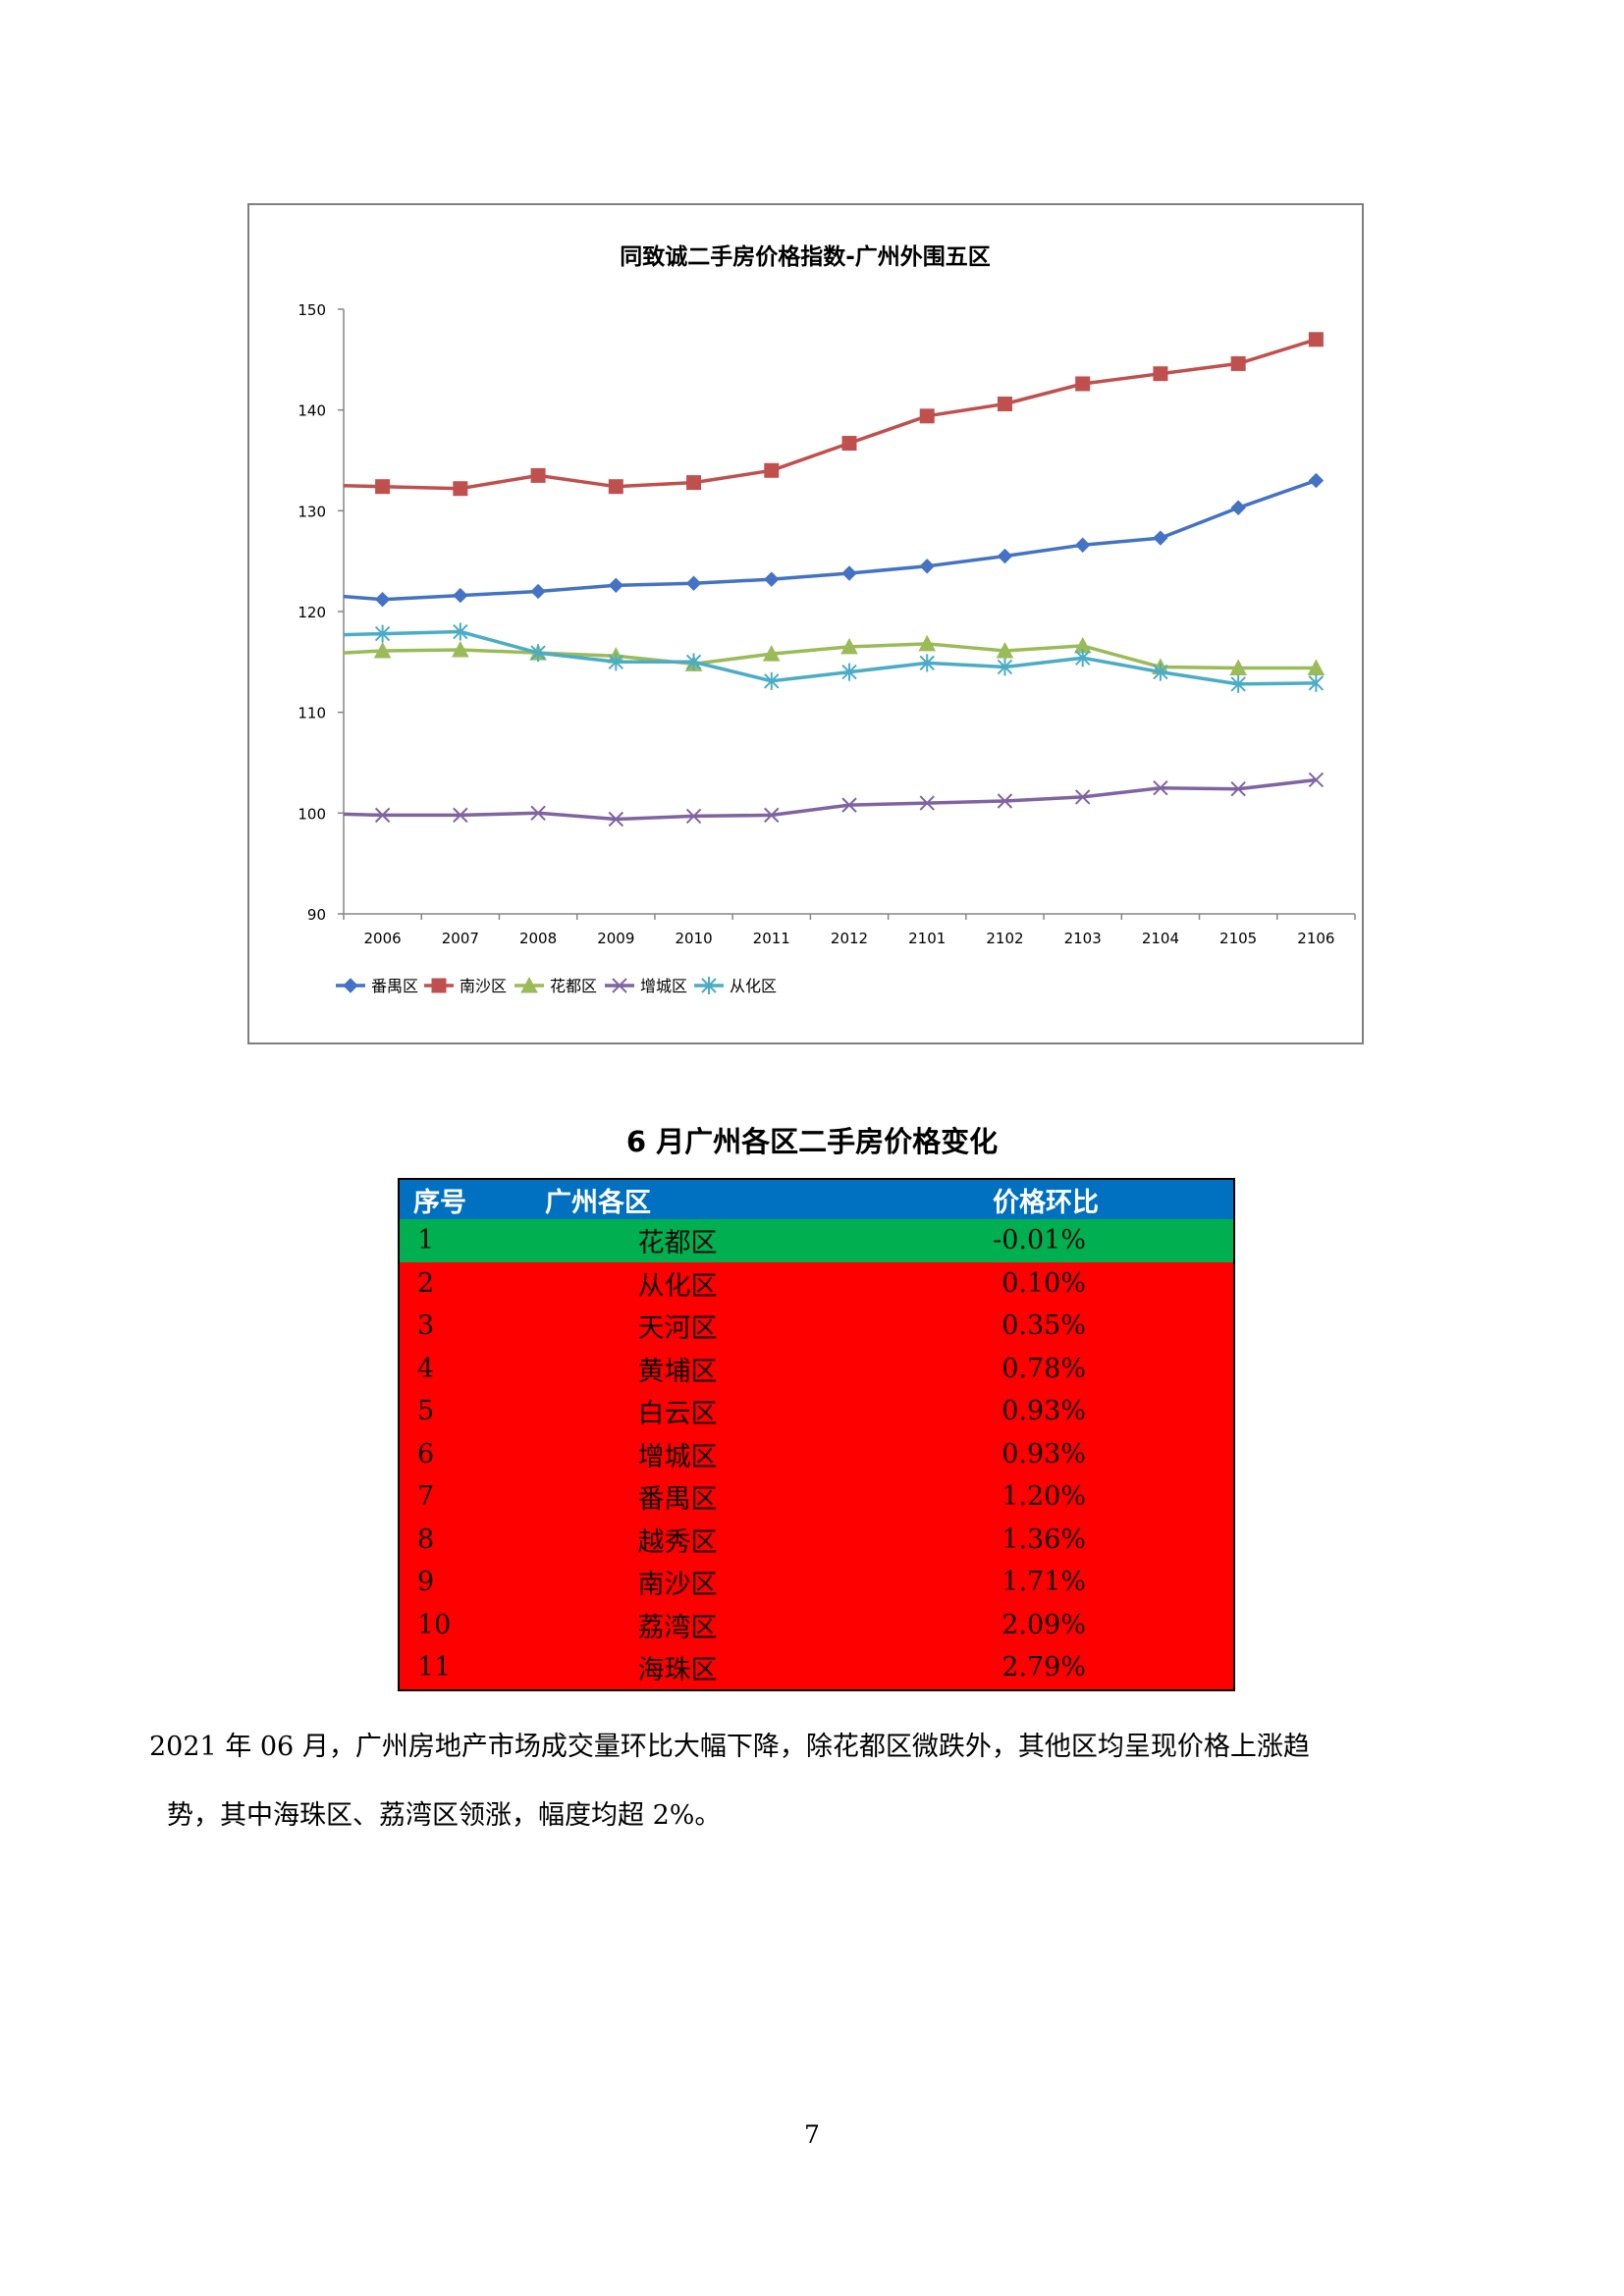  Describe the element at coordinates (472, 1240) in the screenshot. I see `row-number: 1` at that location.